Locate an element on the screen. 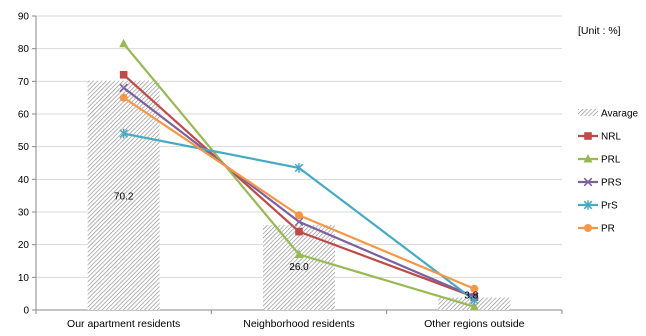 Image resolution: width=646 pixels, height=336 pixels. y-tick-label: 90 is located at coordinates (24, 17).